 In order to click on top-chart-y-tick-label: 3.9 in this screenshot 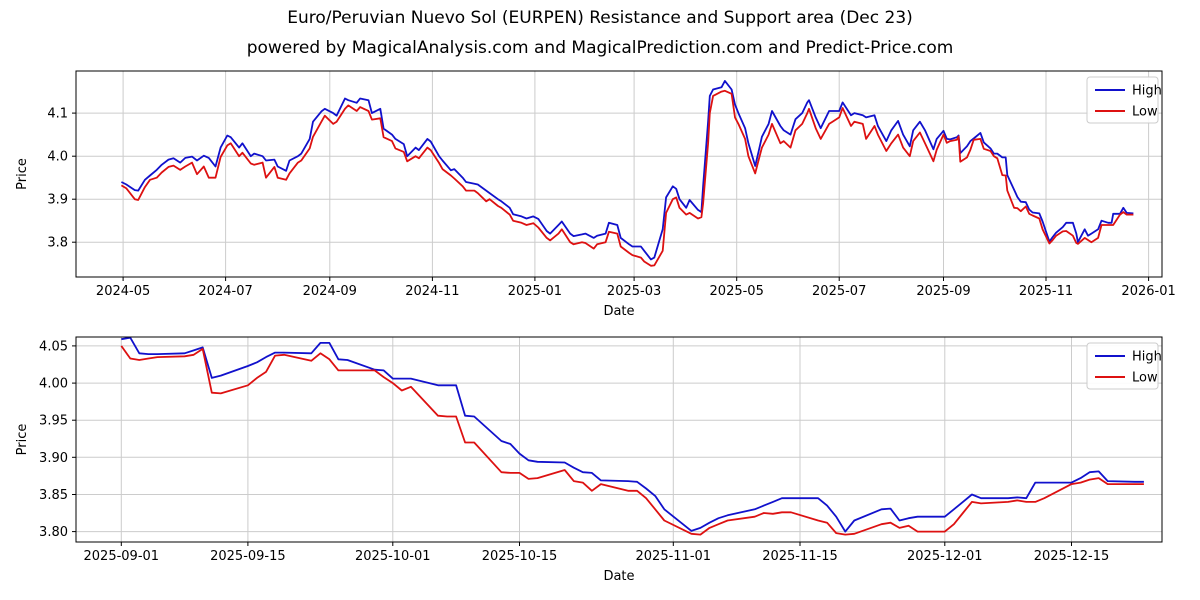, I will do `click(57, 200)`.